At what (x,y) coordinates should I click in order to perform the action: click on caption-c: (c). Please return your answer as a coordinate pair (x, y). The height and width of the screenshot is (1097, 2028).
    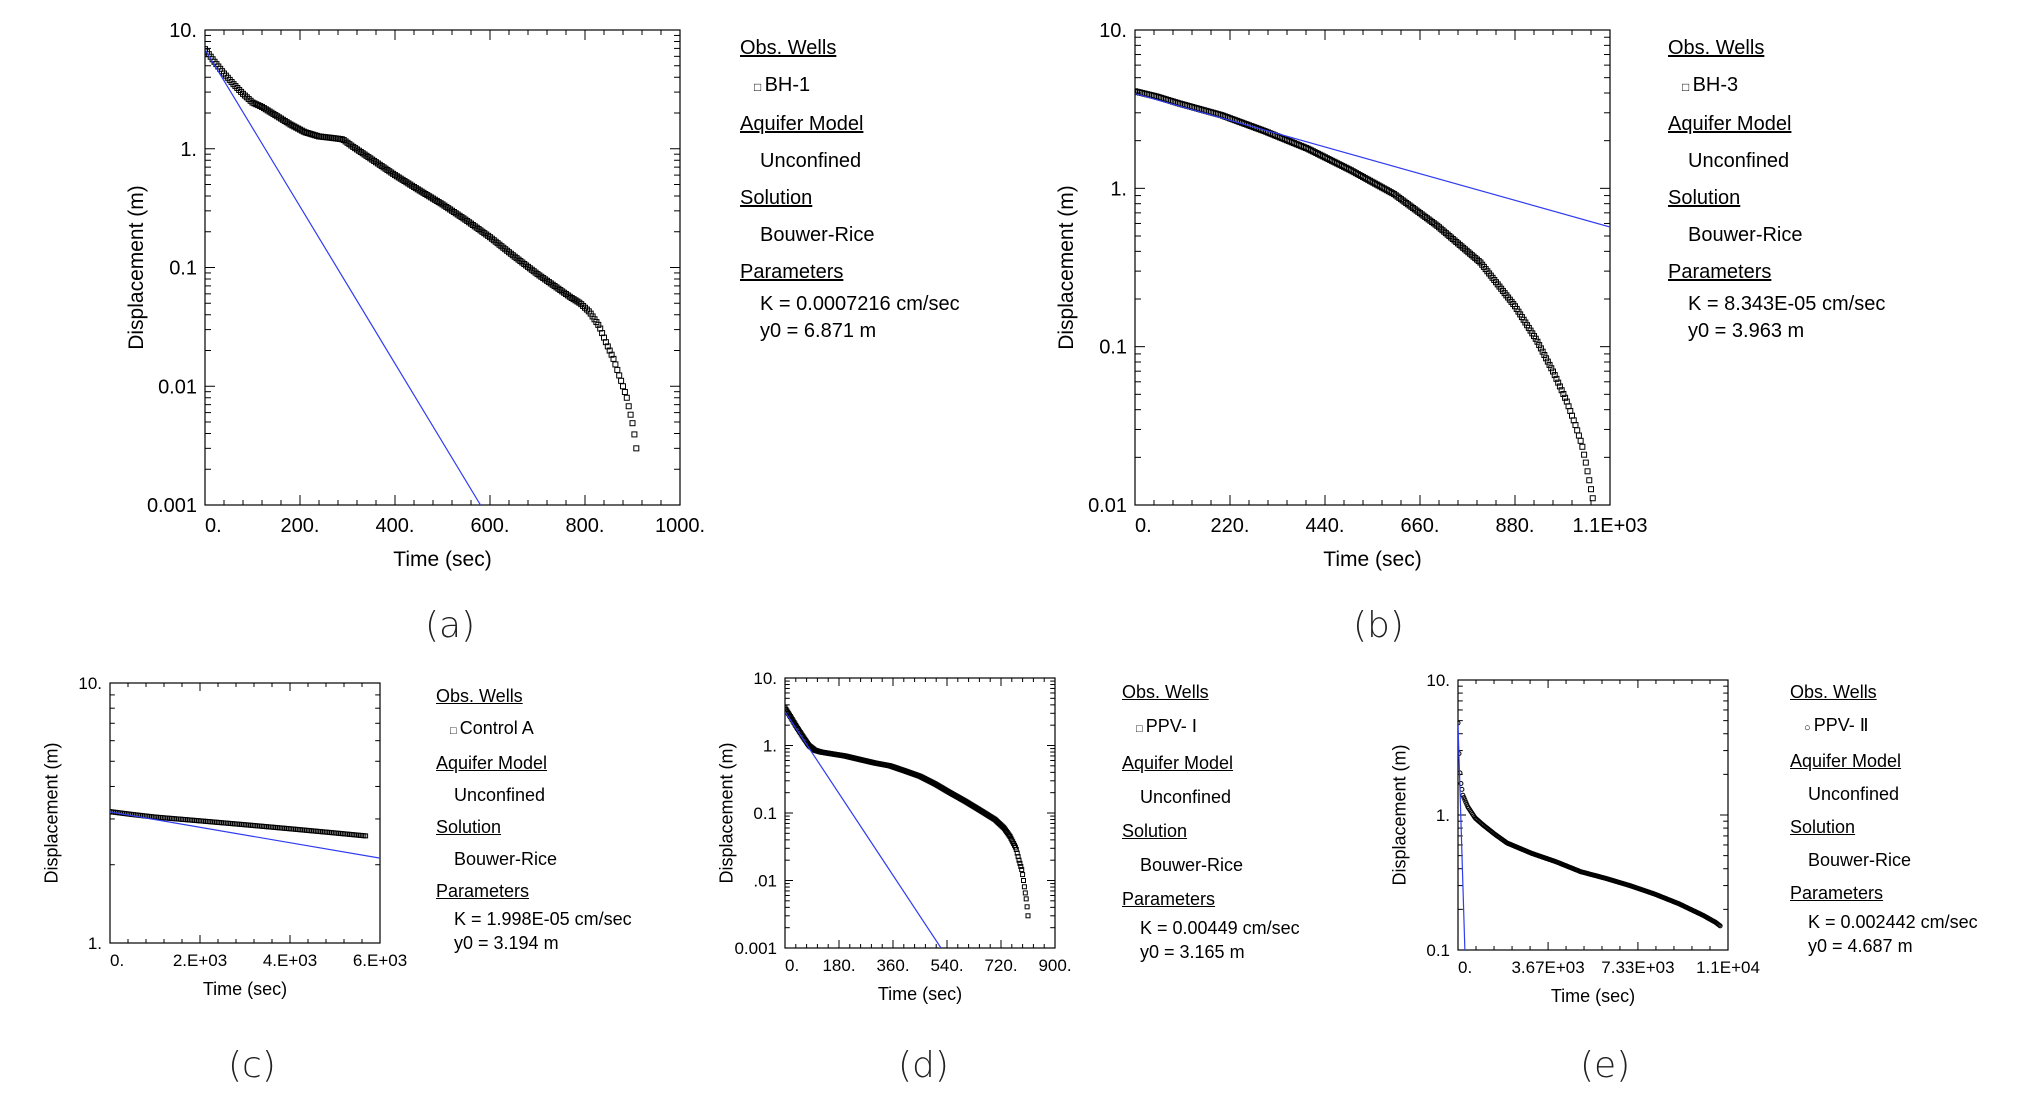
    Looking at the image, I should click on (252, 1065).